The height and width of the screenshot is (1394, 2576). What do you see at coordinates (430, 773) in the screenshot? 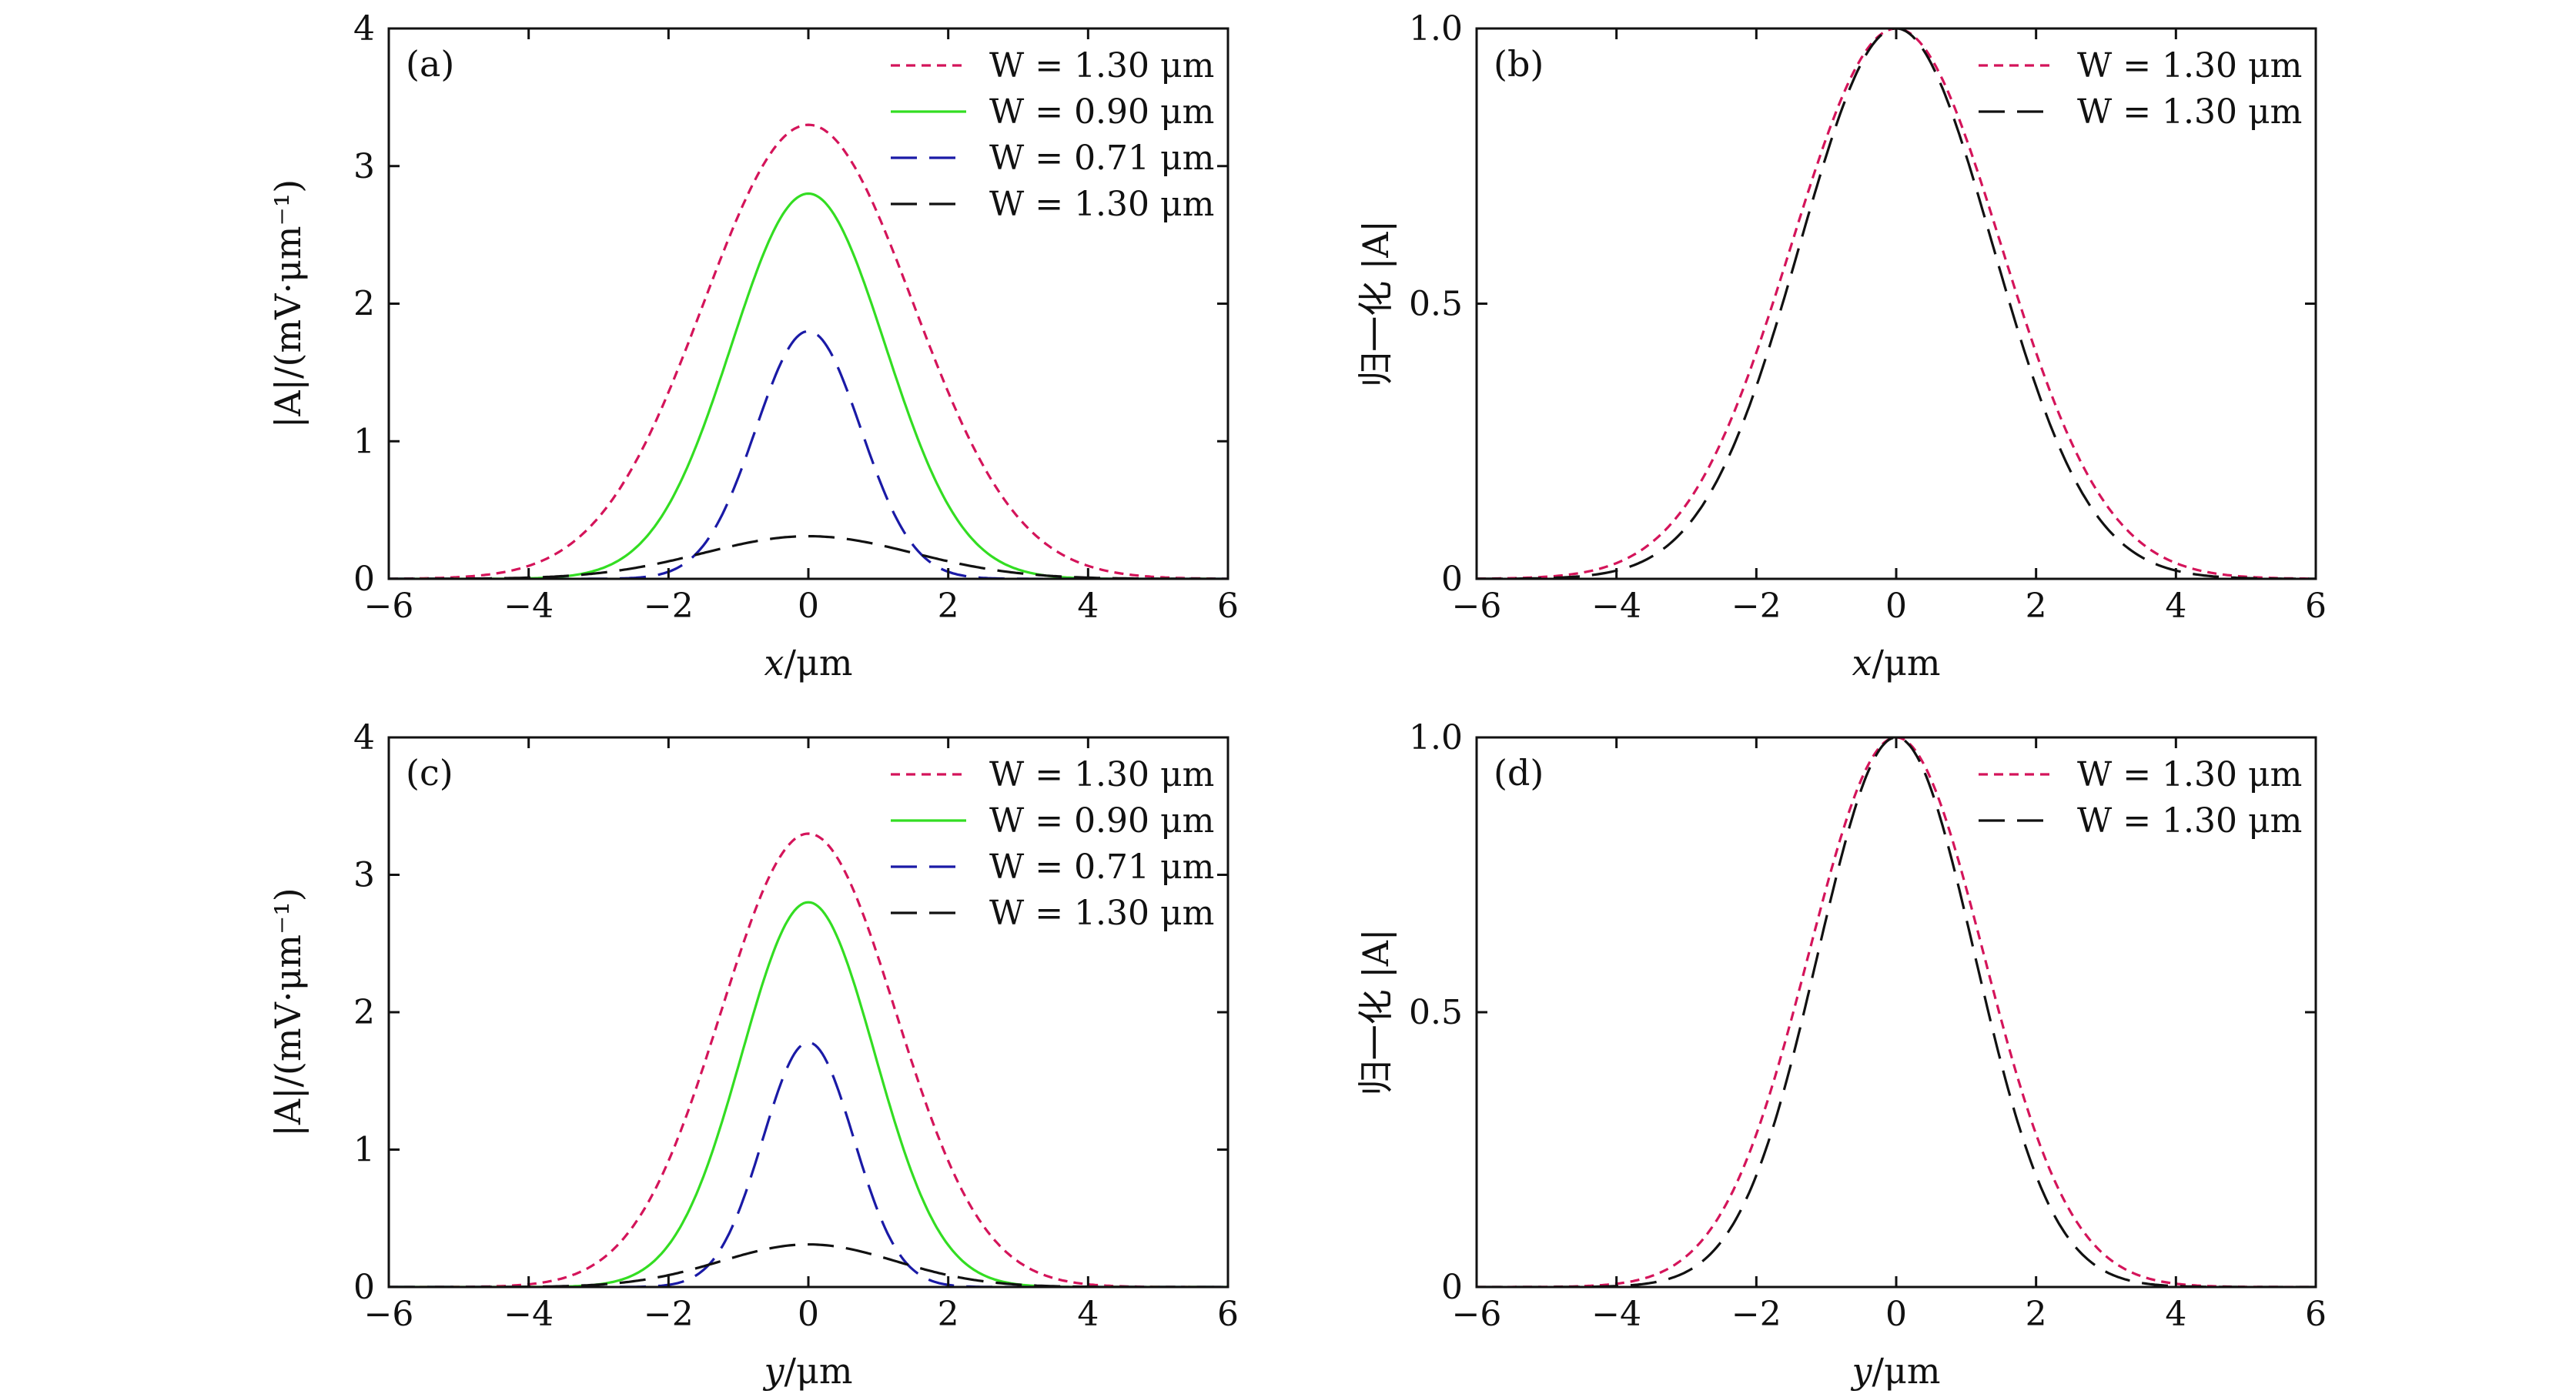
I see `panel-label: (c)` at bounding box center [430, 773].